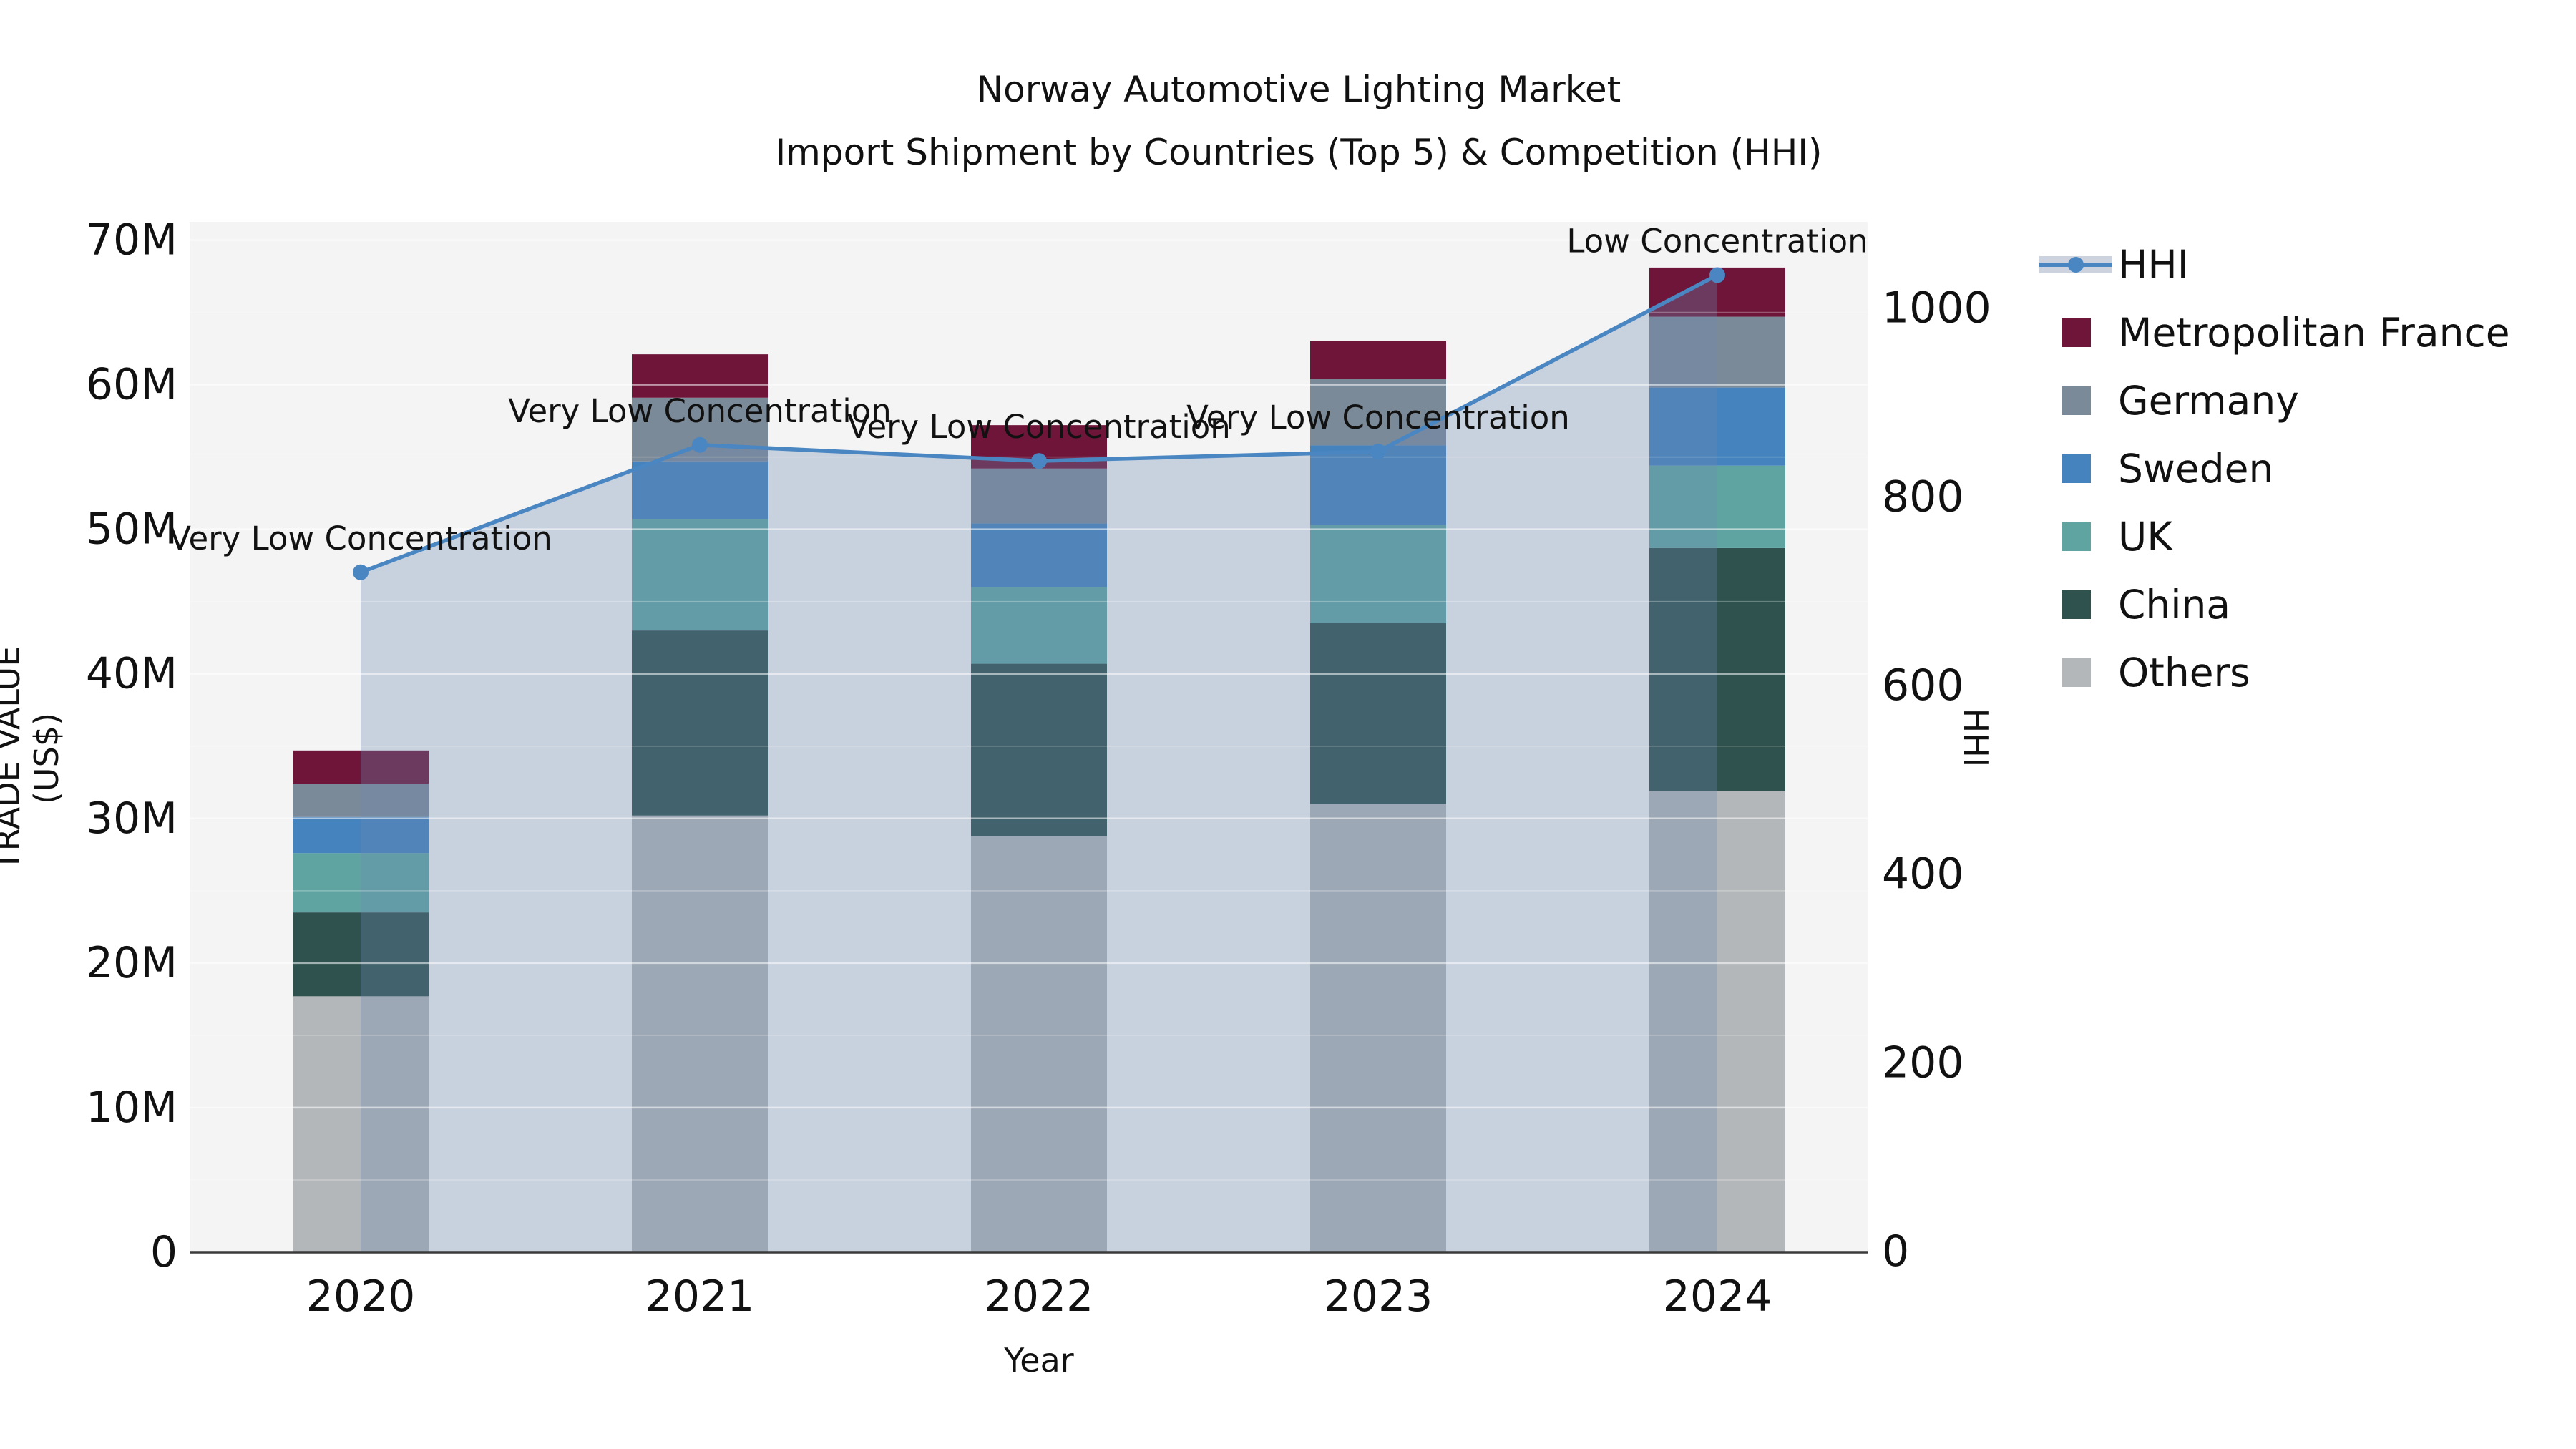  What do you see at coordinates (2208, 401) in the screenshot?
I see `legend-label-germany: Germany` at bounding box center [2208, 401].